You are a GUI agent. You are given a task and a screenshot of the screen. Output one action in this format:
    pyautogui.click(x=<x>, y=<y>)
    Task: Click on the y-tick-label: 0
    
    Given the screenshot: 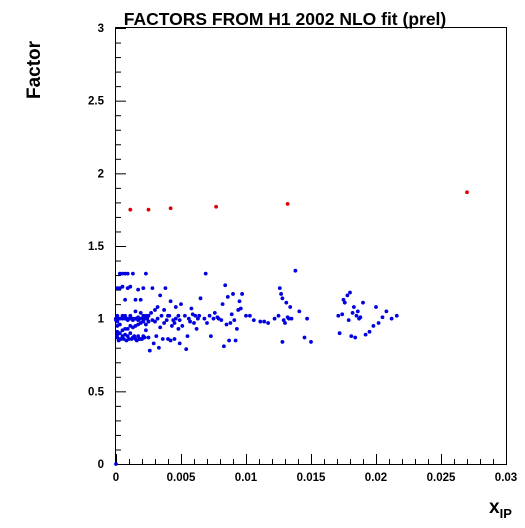 What is the action you would take?
    pyautogui.click(x=101, y=465)
    